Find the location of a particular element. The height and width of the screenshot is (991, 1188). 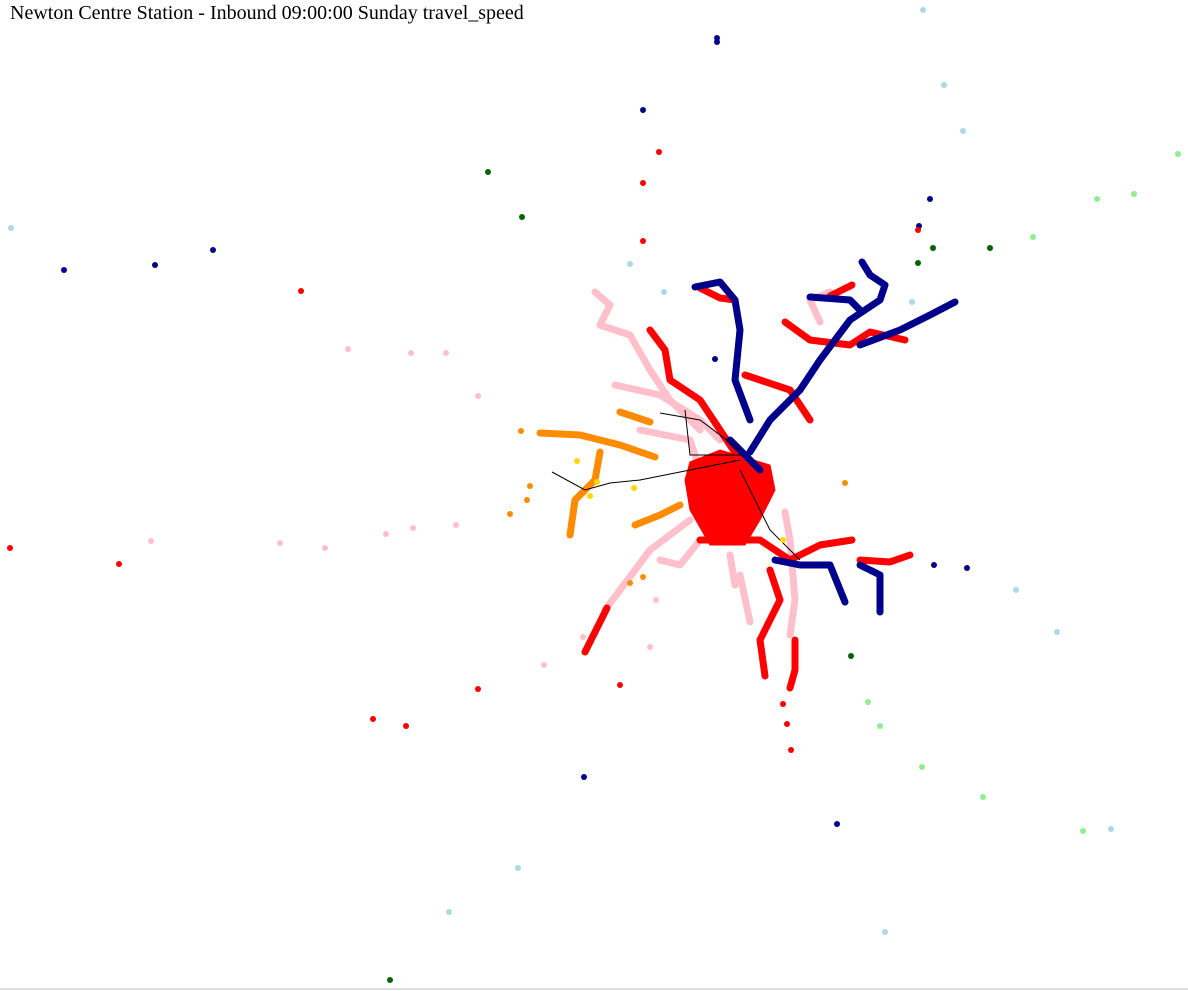

network-lines is located at coordinates (676, 485).